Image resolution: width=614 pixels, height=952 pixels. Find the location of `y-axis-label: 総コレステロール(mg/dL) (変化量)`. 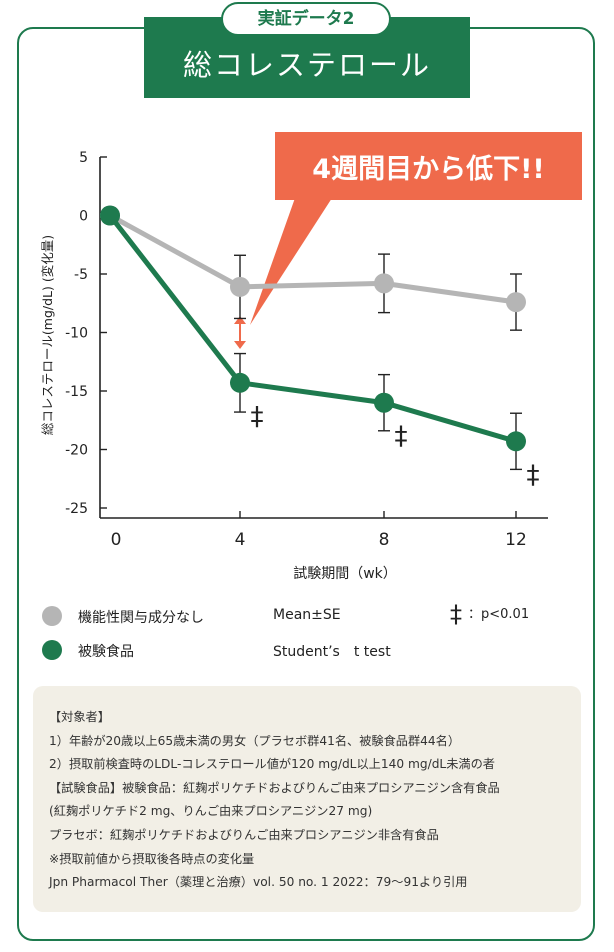

y-axis-label: 総コレステロール(mg/dL) (変化量) is located at coordinates (47, 335).